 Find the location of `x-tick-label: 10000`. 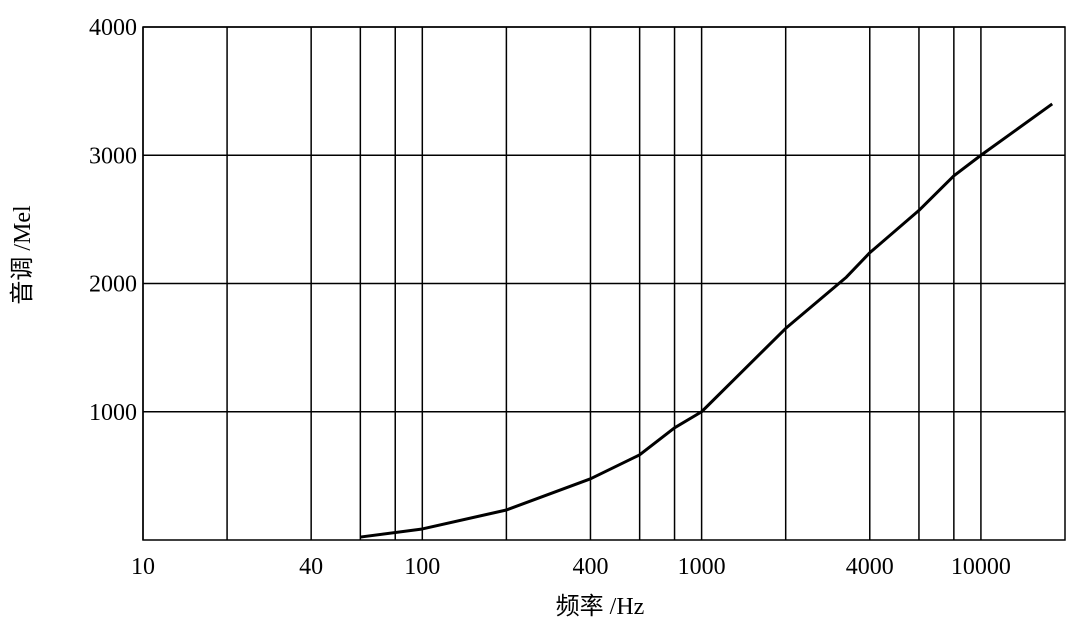

x-tick-label: 10000 is located at coordinates (981, 567).